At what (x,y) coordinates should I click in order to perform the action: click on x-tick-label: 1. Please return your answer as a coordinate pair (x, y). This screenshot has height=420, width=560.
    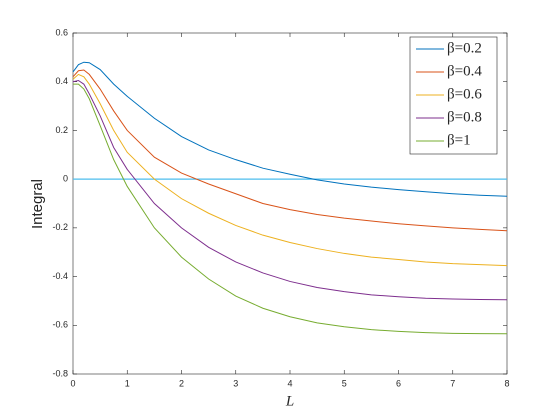
    Looking at the image, I should click on (127, 383).